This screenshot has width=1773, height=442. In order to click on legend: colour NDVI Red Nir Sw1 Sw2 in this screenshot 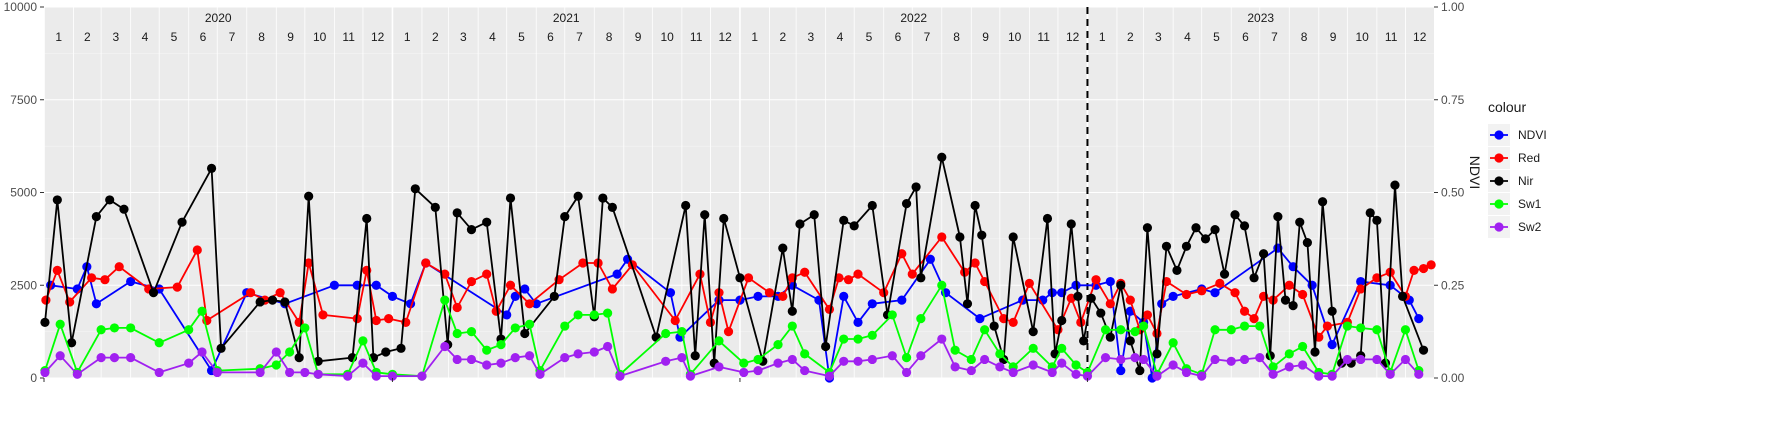, I will do `click(1517, 168)`.